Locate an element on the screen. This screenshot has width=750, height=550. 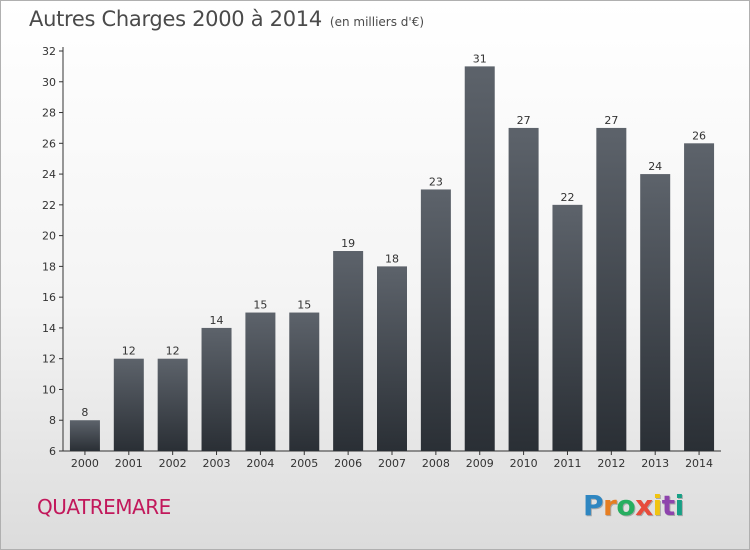
bar-2008 is located at coordinates (435, 320).